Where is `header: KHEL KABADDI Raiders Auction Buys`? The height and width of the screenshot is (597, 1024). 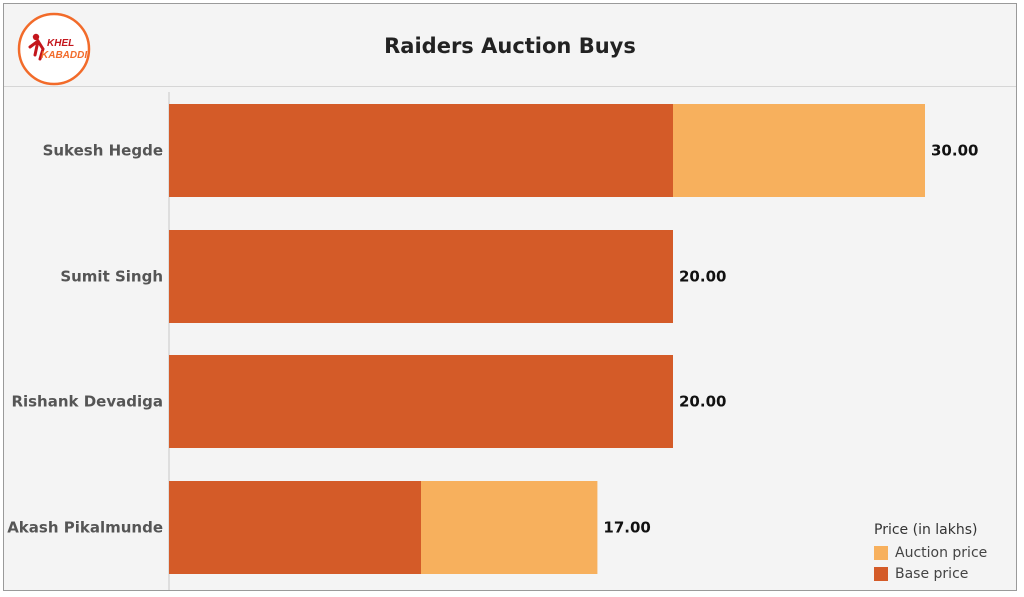 header: KHEL KABADDI Raiders Auction Buys is located at coordinates (510, 45).